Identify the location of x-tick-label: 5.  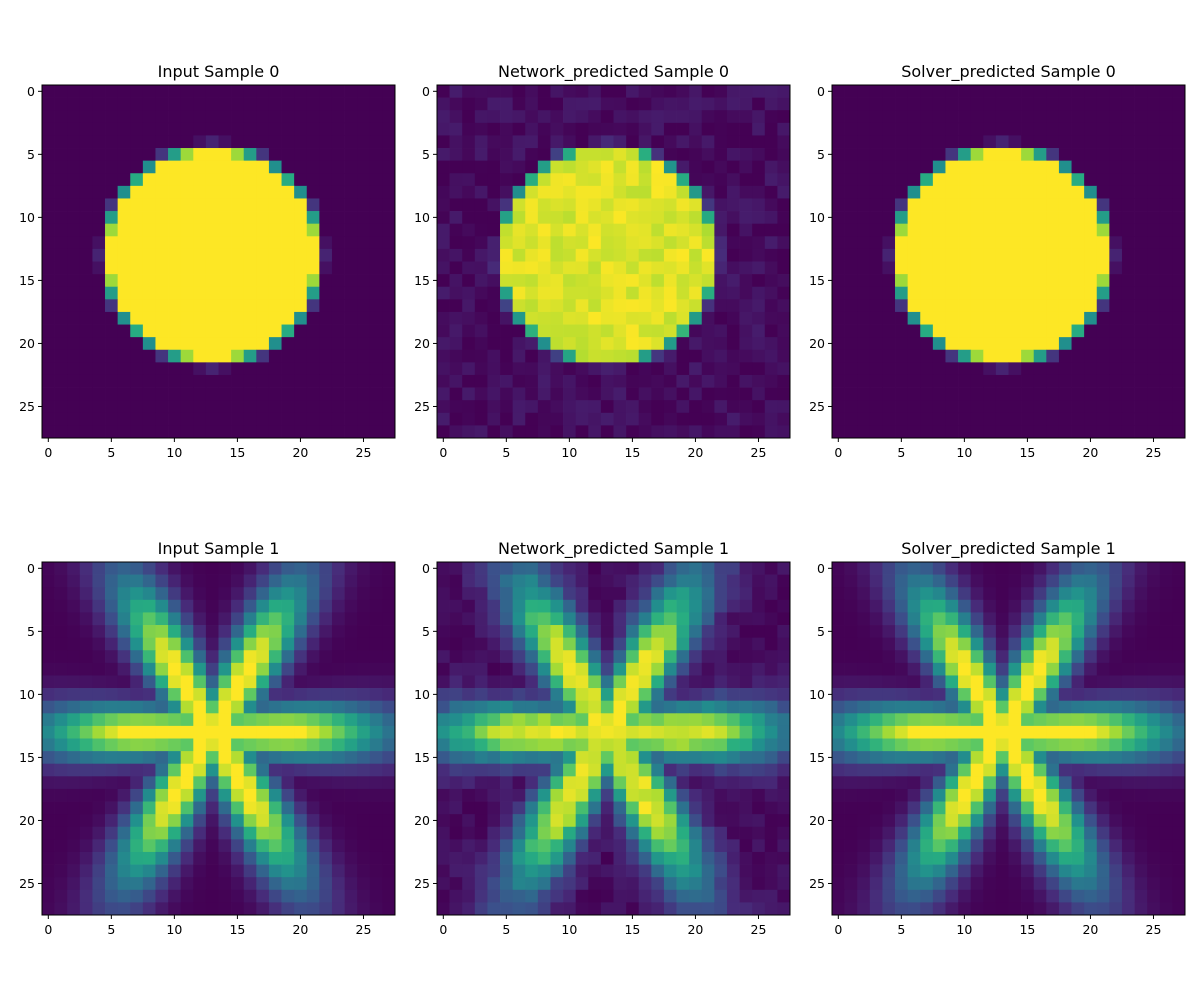
(111, 452).